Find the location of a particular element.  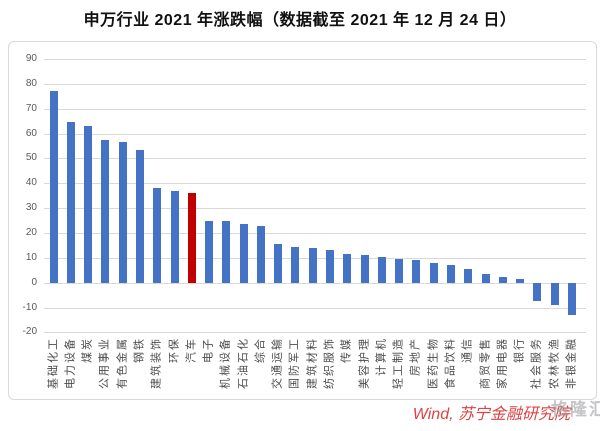

source-note: Wind, 苏宁金融研究院 is located at coordinates (491, 414).